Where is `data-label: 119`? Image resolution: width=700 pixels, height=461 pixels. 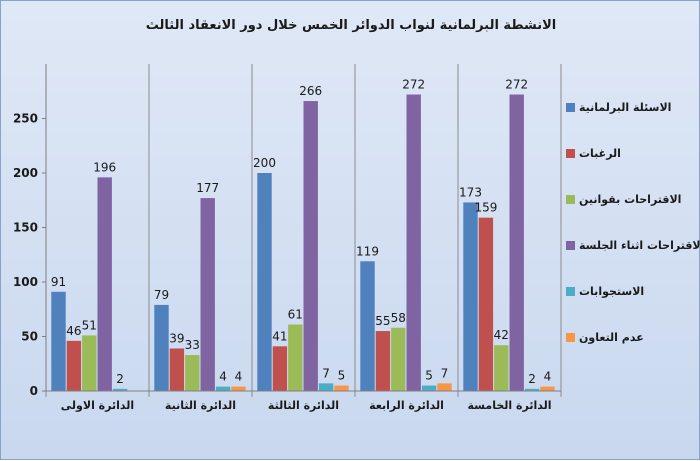
data-label: 119 is located at coordinates (367, 251).